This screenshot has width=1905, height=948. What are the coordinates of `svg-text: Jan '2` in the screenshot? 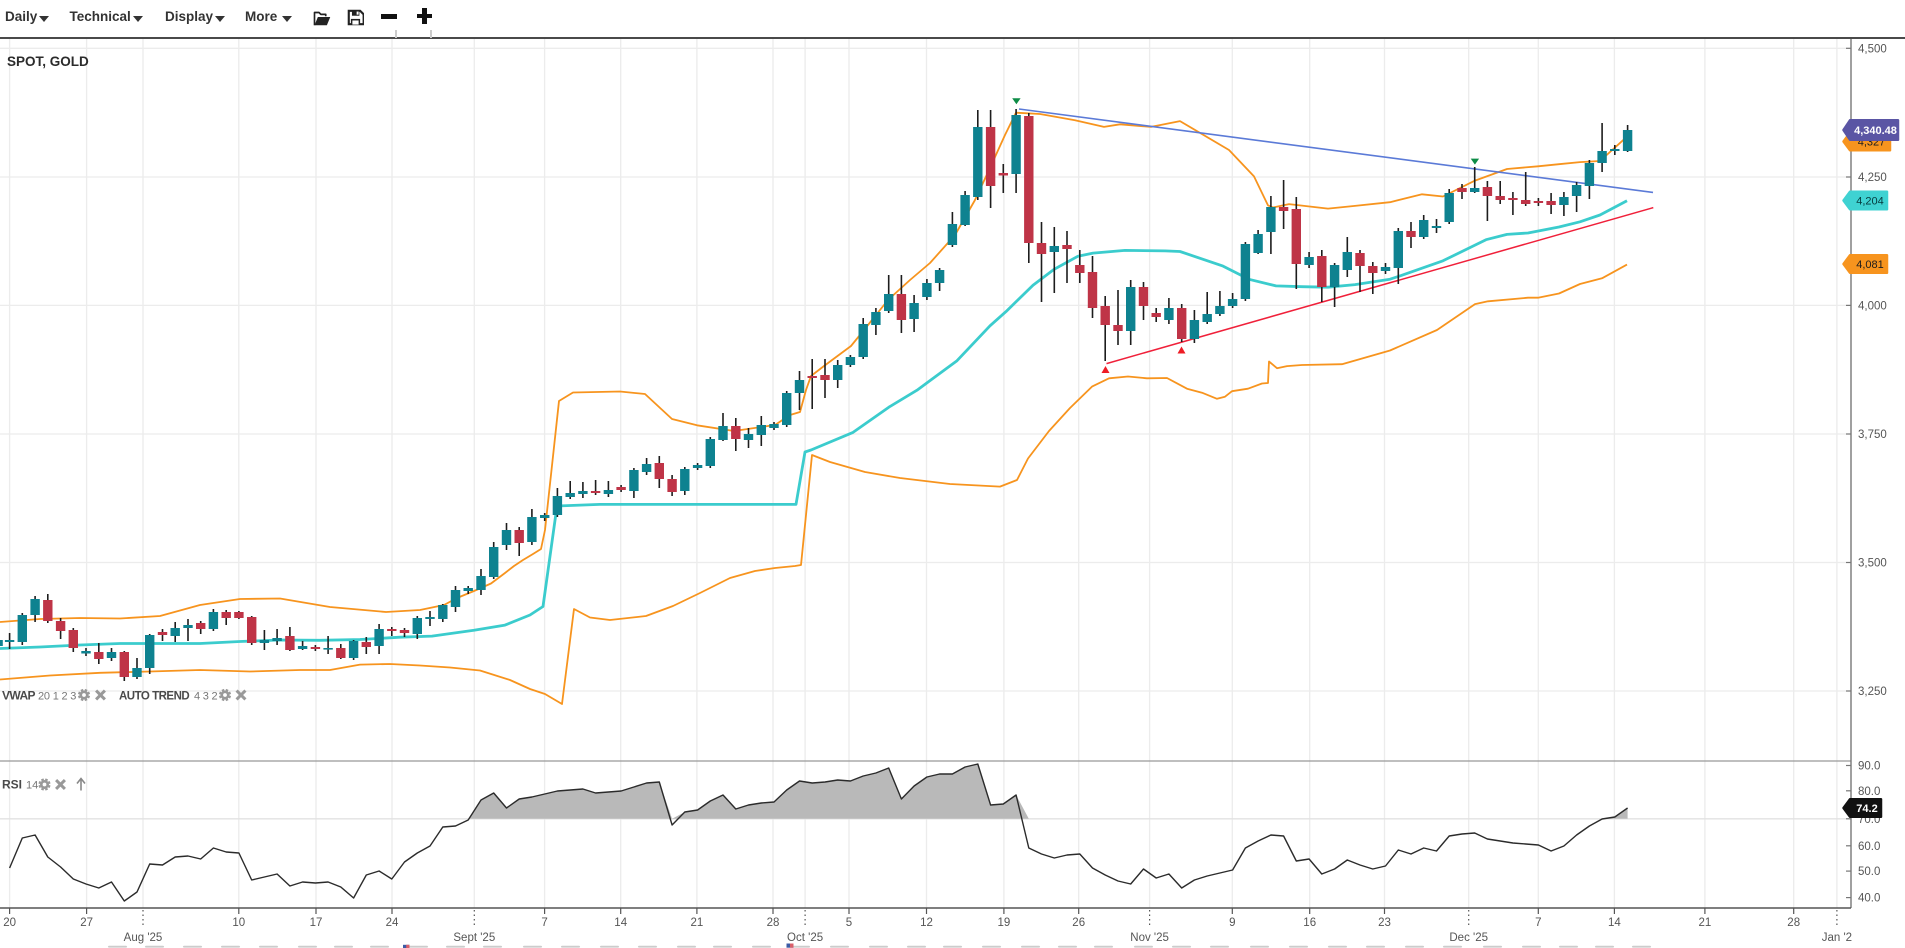 It's located at (1837, 938).